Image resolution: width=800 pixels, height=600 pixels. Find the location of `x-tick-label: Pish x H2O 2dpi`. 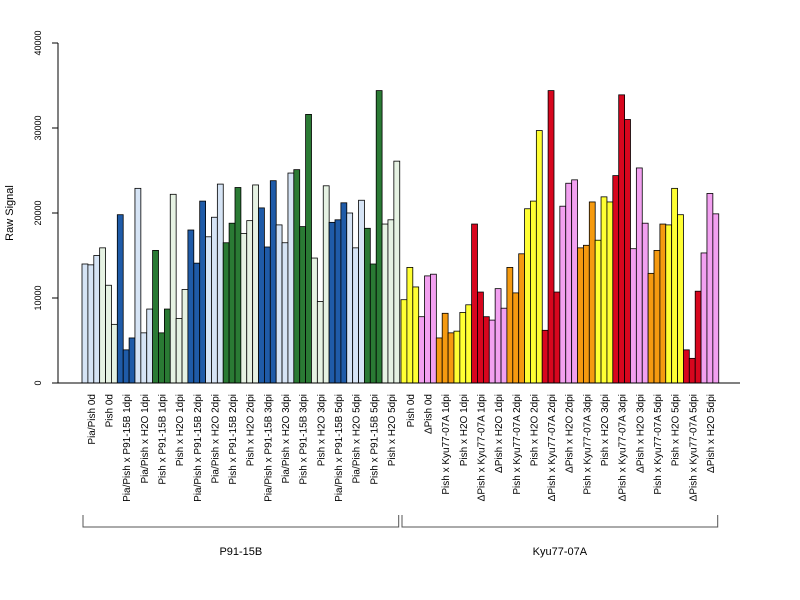

x-tick-label: Pish x H2O 2dpi is located at coordinates (251, 430).